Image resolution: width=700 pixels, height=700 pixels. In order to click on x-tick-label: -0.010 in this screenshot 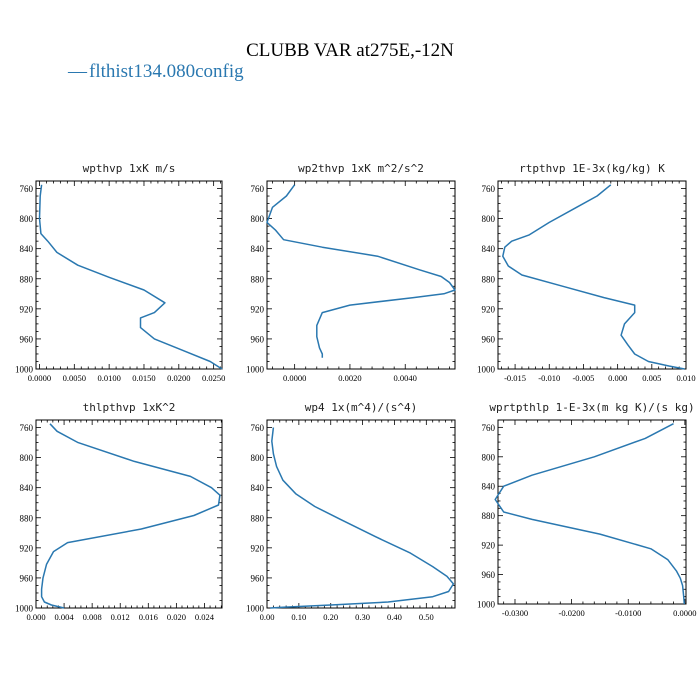, I will do `click(549, 378)`.